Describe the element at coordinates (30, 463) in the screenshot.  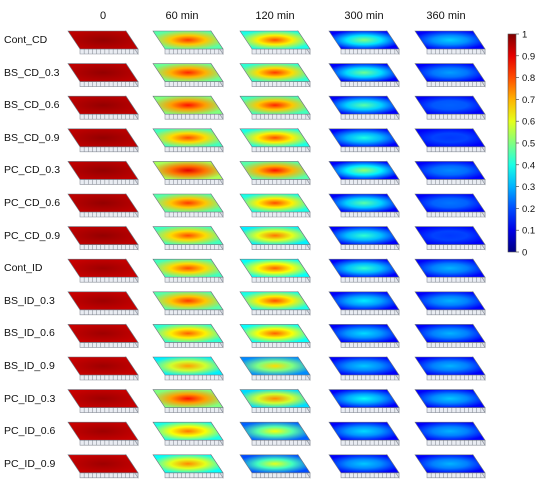
I see `row-label: PC_ID_0.9` at that location.